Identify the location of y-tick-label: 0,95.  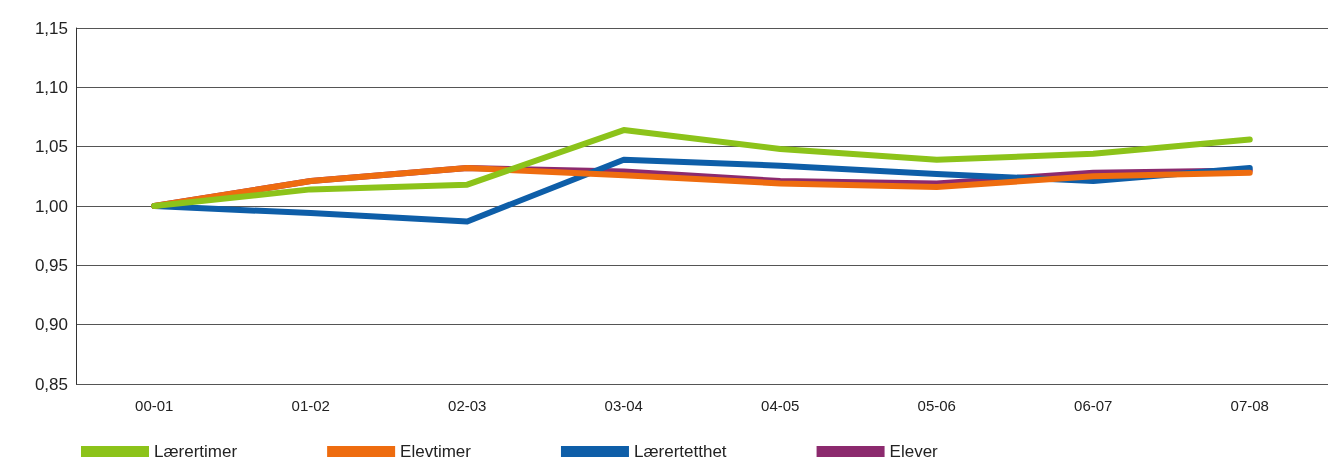
(51, 265).